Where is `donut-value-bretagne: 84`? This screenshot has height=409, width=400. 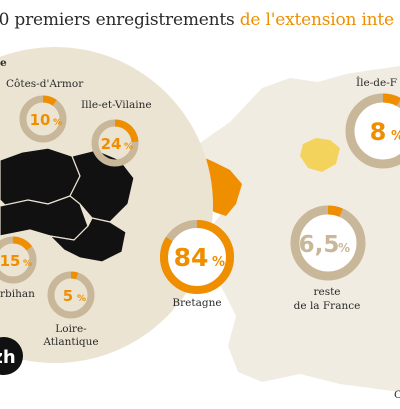
donut-value-bretagne: 84 is located at coordinates (191, 257).